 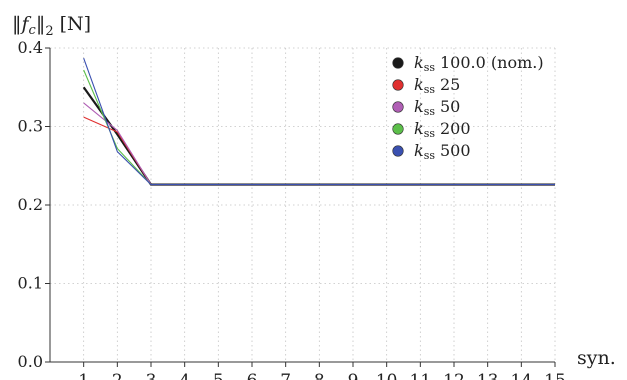 What do you see at coordinates (151, 375) in the screenshot?
I see `x-tick-label: 3` at bounding box center [151, 375].